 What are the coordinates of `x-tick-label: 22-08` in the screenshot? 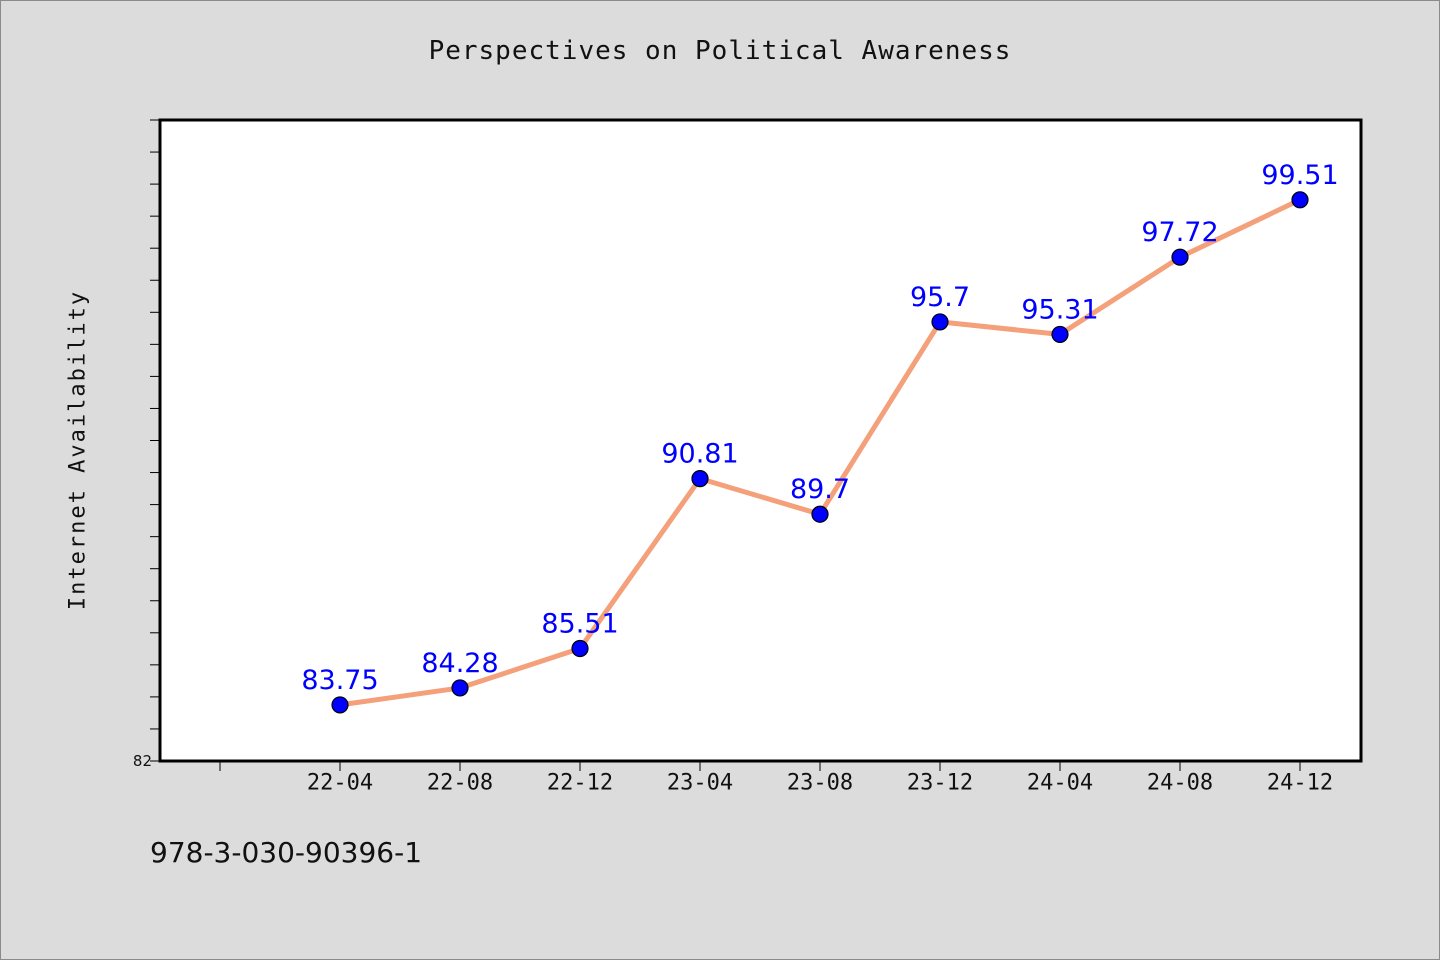 It's located at (460, 783).